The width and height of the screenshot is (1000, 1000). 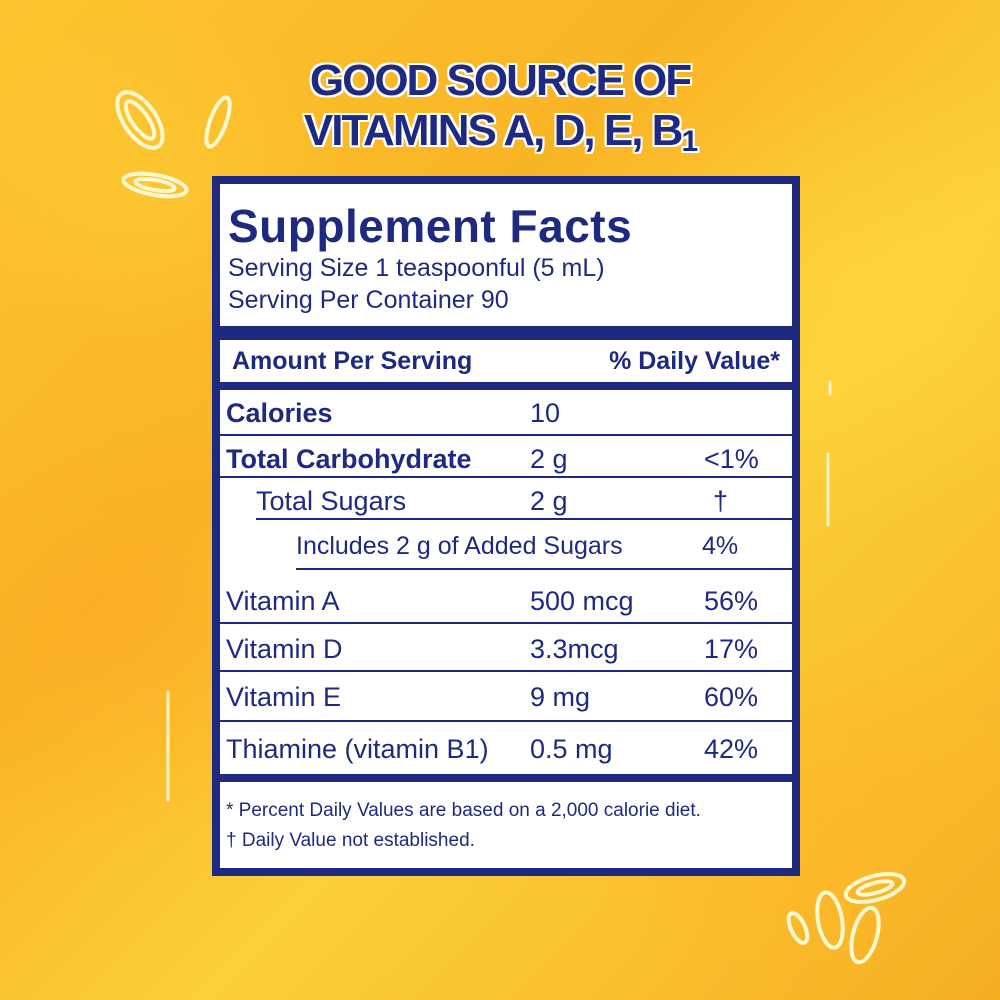 What do you see at coordinates (720, 546) in the screenshot?
I see `nutrient-dv: 4%` at bounding box center [720, 546].